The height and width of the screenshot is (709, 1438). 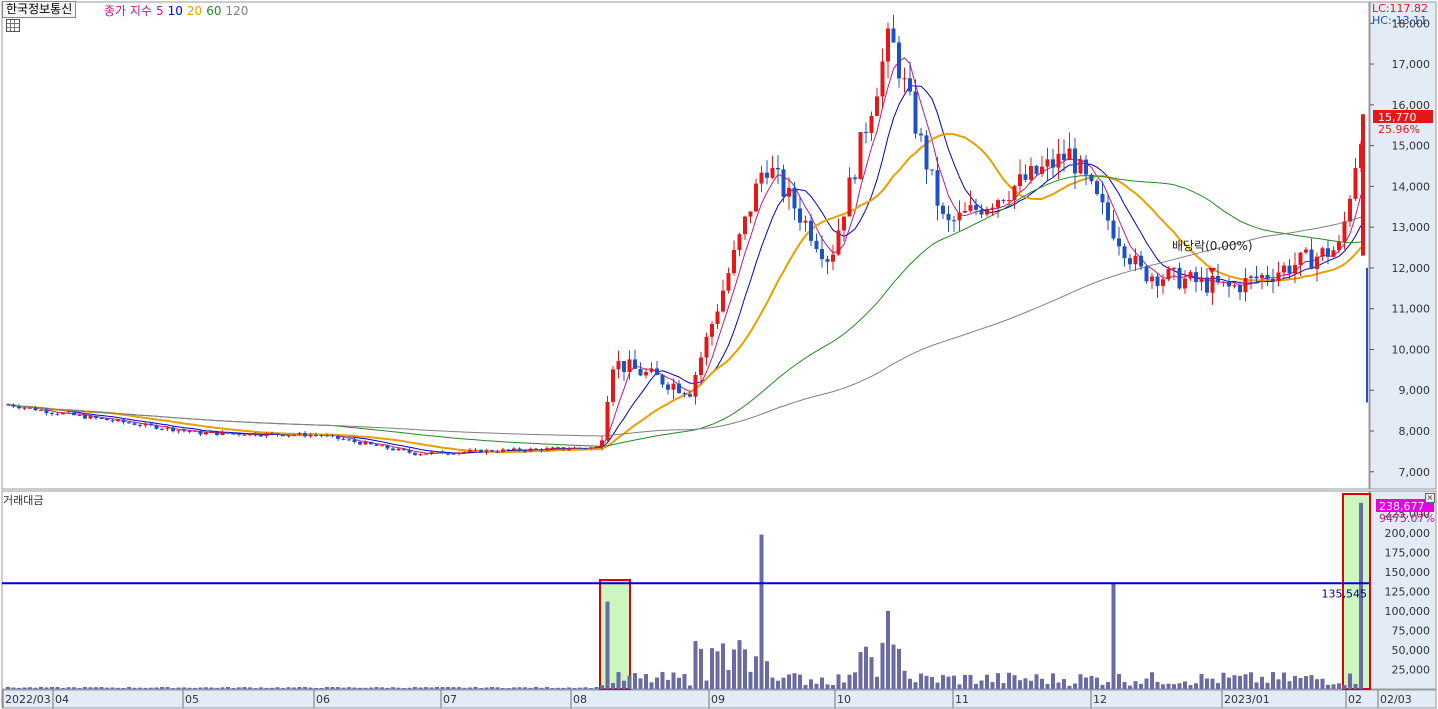 What do you see at coordinates (39, 9) in the screenshot?
I see `stock-name-label: 한국정보통신` at bounding box center [39, 9].